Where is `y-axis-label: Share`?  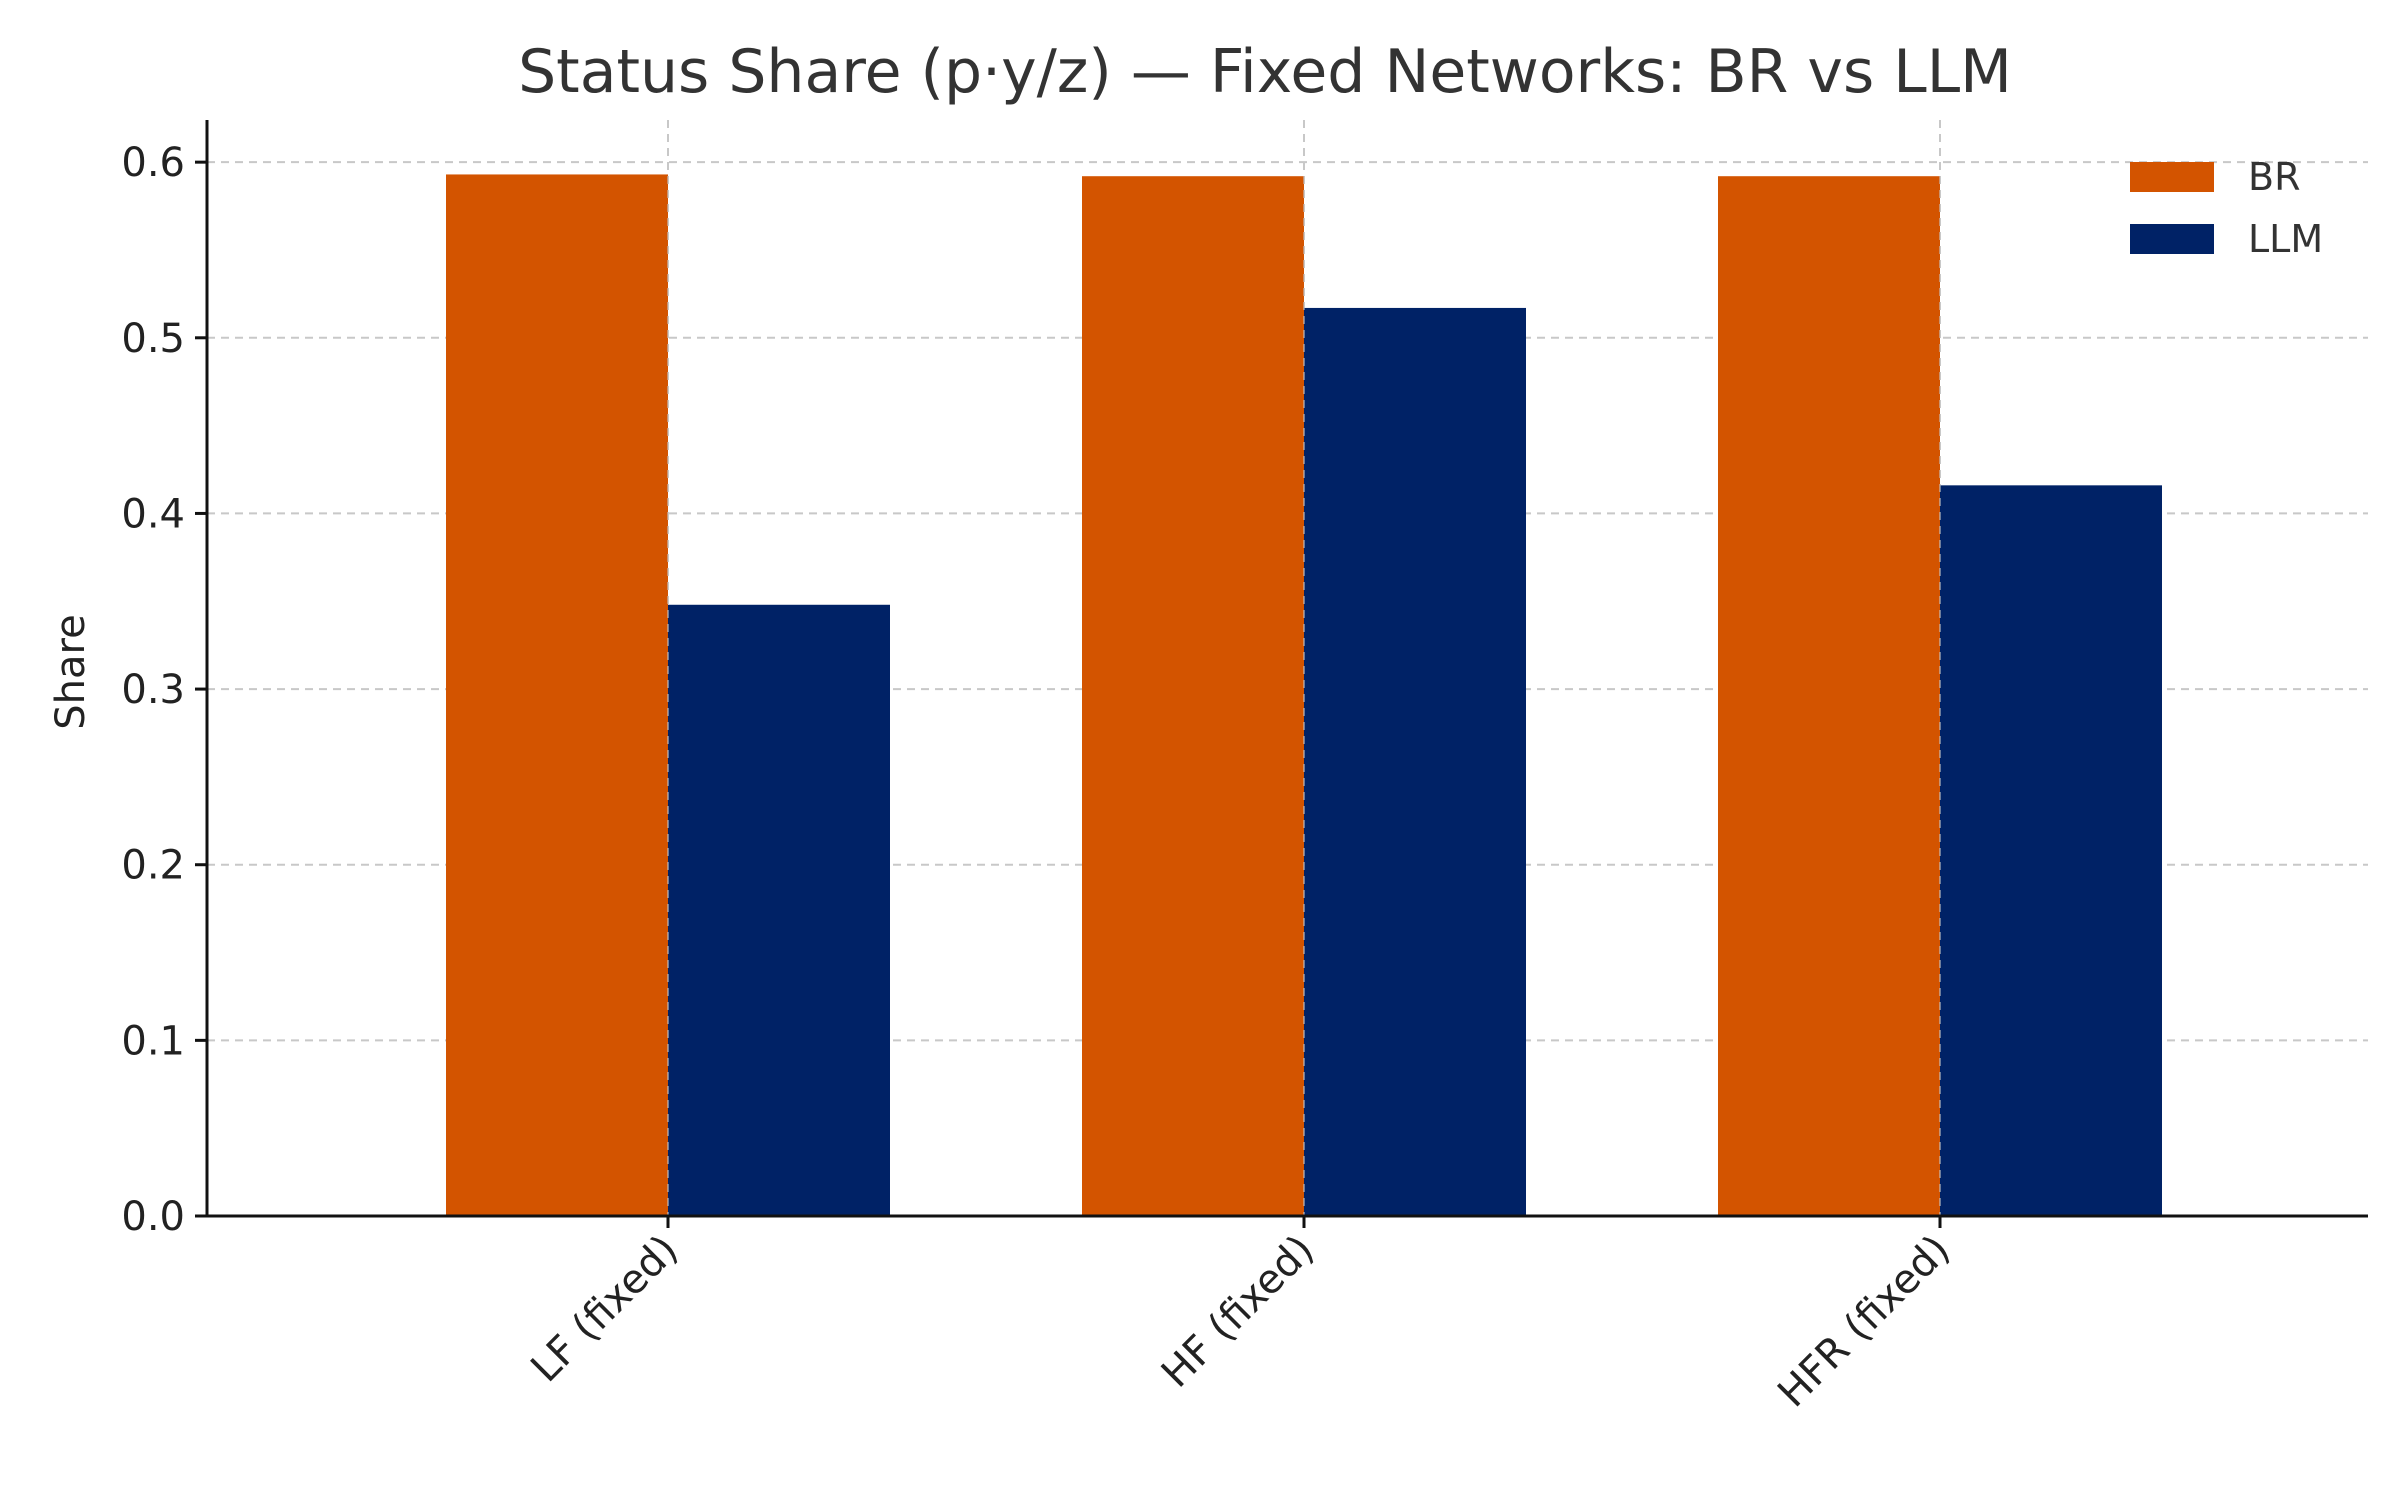
y-axis-label: Share is located at coordinates (71, 671).